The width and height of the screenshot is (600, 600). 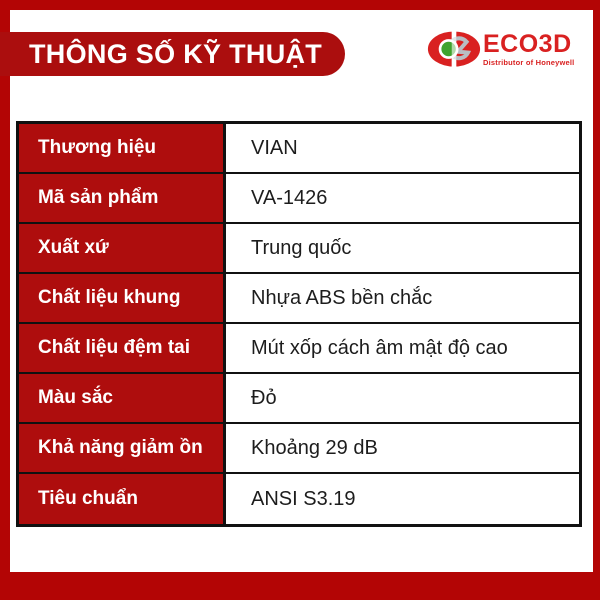 What do you see at coordinates (122, 499) in the screenshot?
I see `spec-label-cell: Tiêu chuẩn` at bounding box center [122, 499].